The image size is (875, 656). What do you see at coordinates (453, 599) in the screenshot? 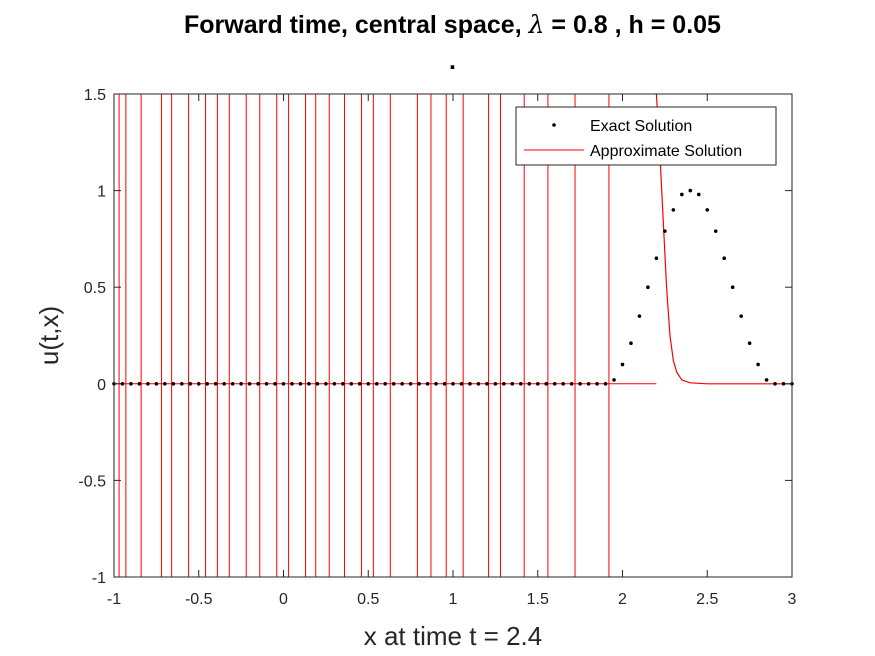
I see `x-tick-label: 1` at bounding box center [453, 599].